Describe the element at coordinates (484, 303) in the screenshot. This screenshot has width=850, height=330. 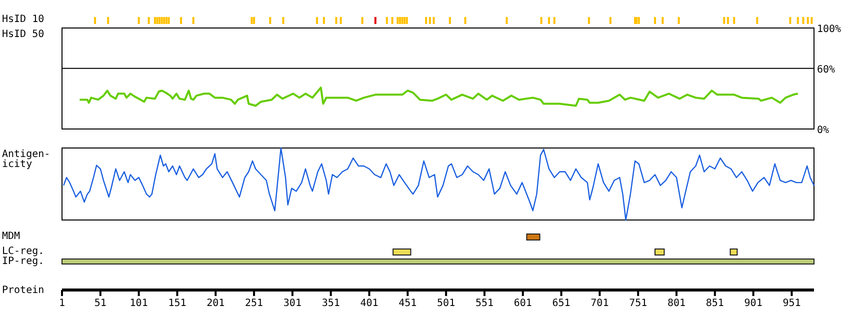
I see `x-tick-label: 551` at that location.